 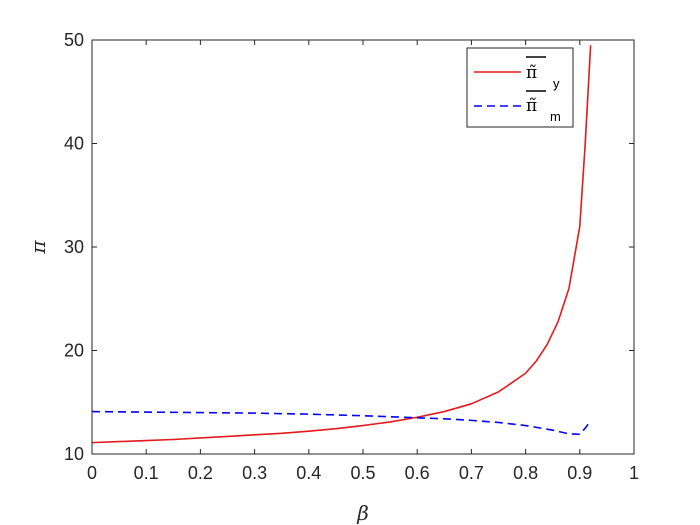 What do you see at coordinates (471, 473) in the screenshot?
I see `x-tick-label: 0.7` at bounding box center [471, 473].